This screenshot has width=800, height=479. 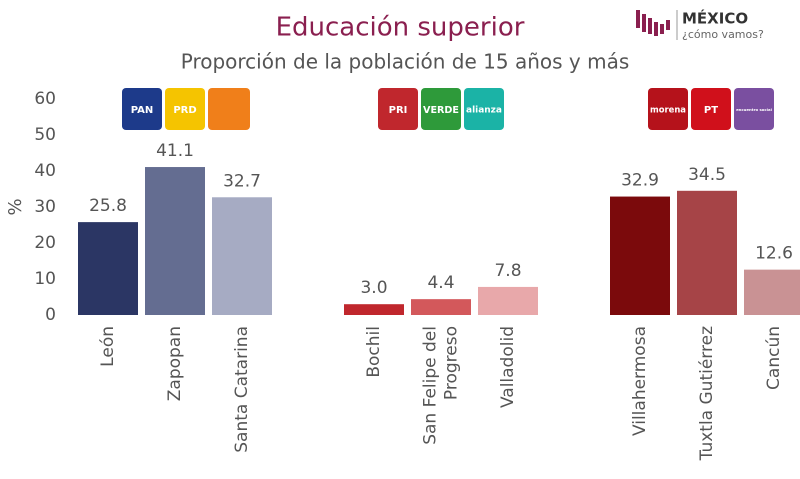 I want to click on party-logo-text: encuentro social, so click(x=754, y=109).